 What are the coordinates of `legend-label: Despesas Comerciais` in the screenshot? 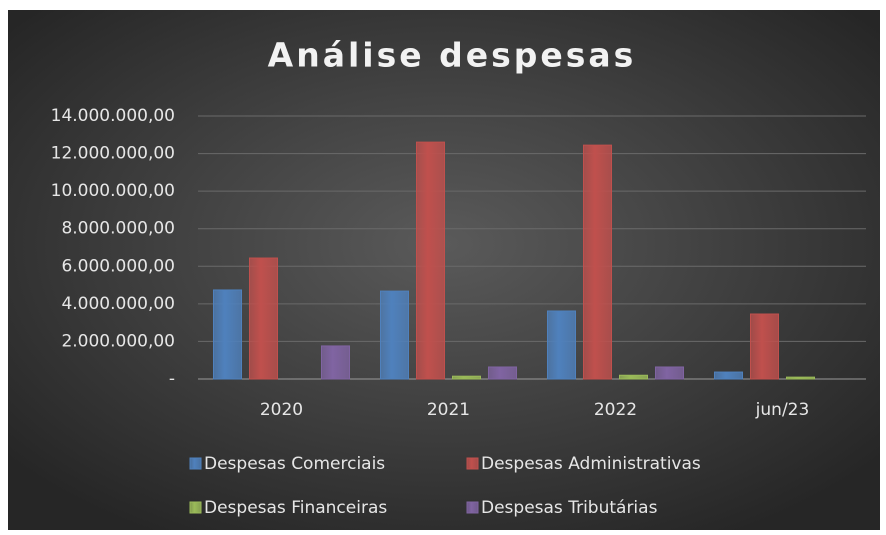 It's located at (294, 464).